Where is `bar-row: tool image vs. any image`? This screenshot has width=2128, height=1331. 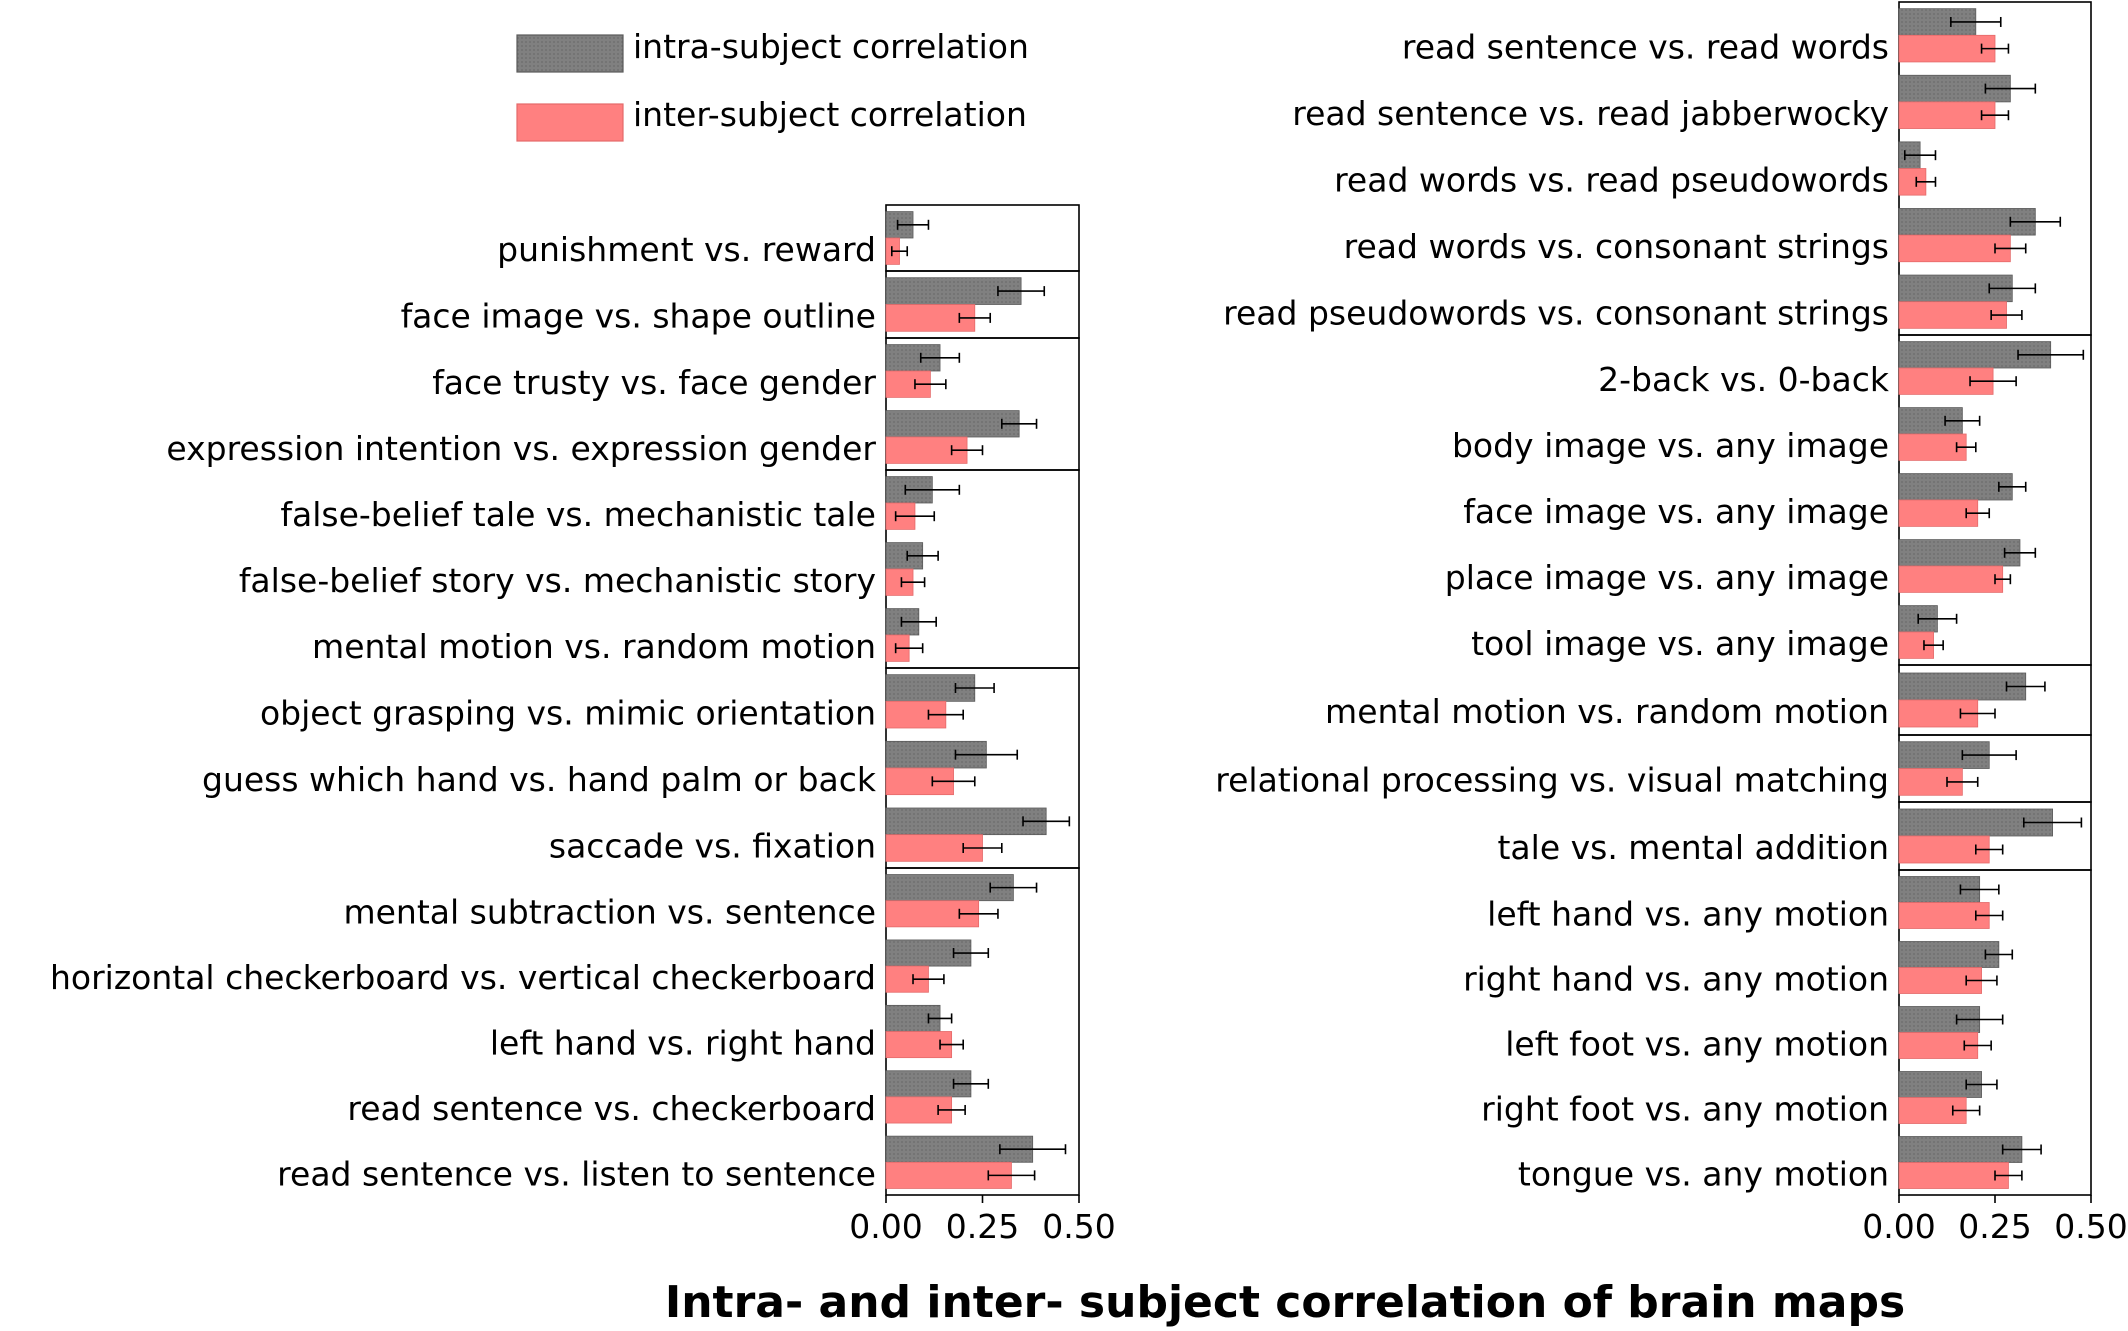 bar-row: tool image vs. any image is located at coordinates (1714, 634).